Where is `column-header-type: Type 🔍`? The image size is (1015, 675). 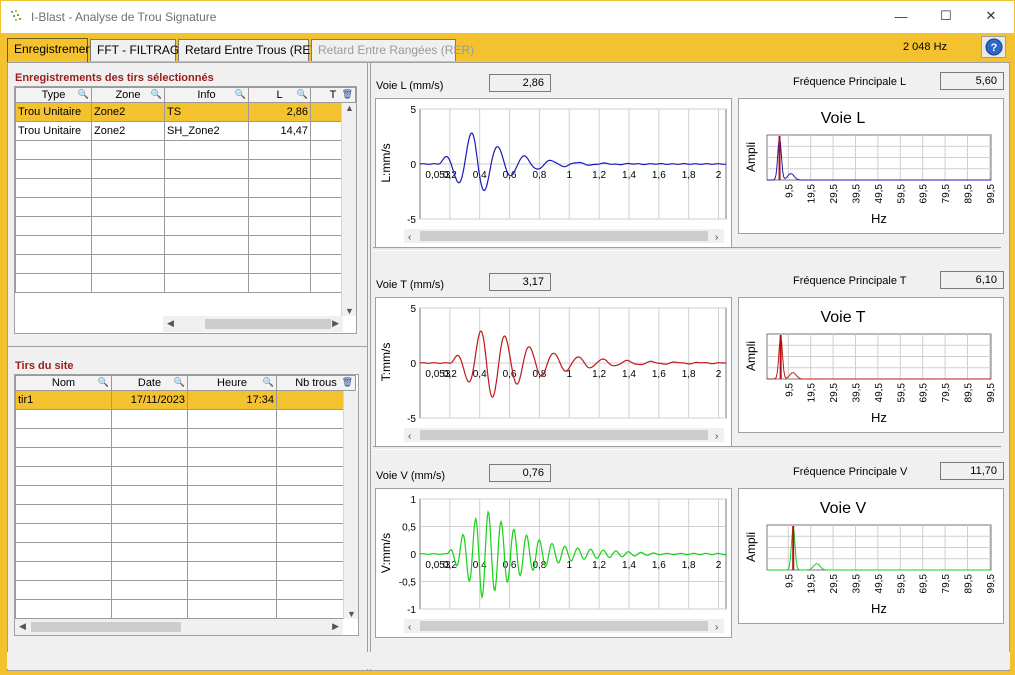 column-header-type: Type 🔍 is located at coordinates (53, 95).